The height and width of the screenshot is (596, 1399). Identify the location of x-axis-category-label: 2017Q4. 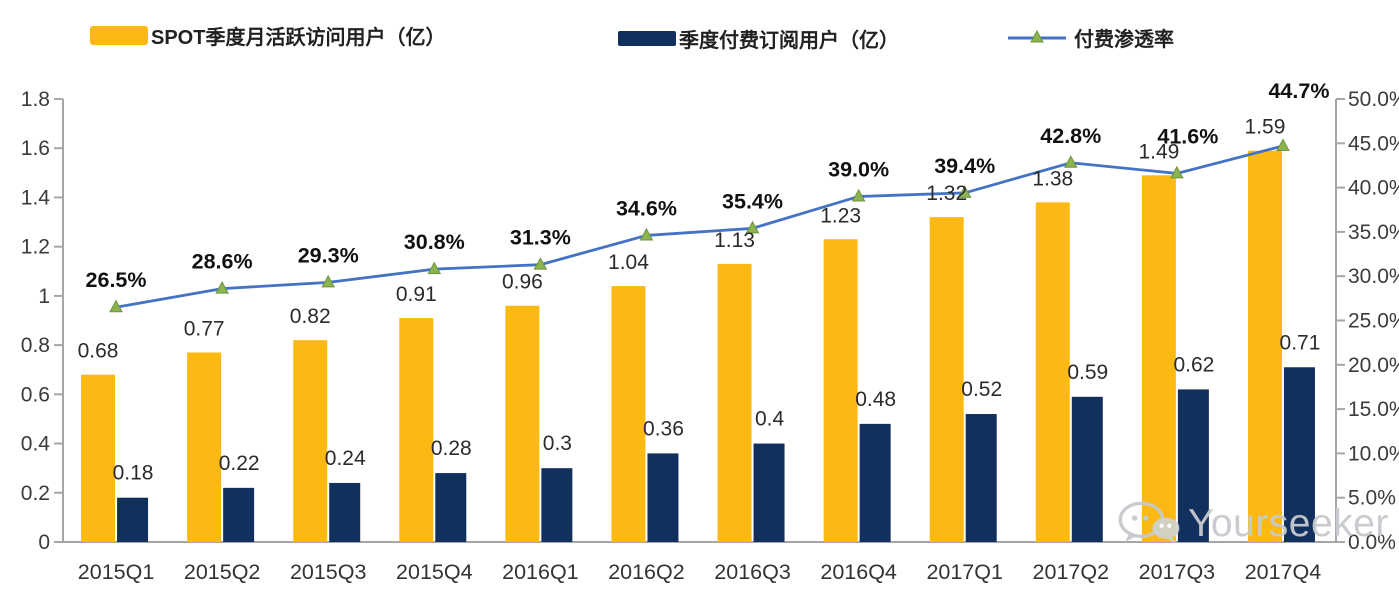
(1283, 572).